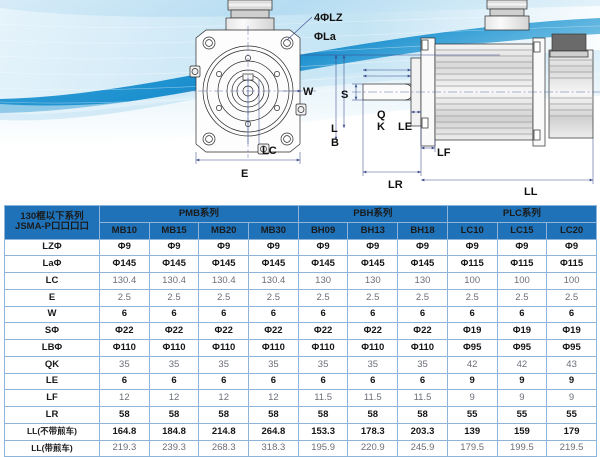  What do you see at coordinates (405, 127) in the screenshot?
I see `label-le: LE` at bounding box center [405, 127].